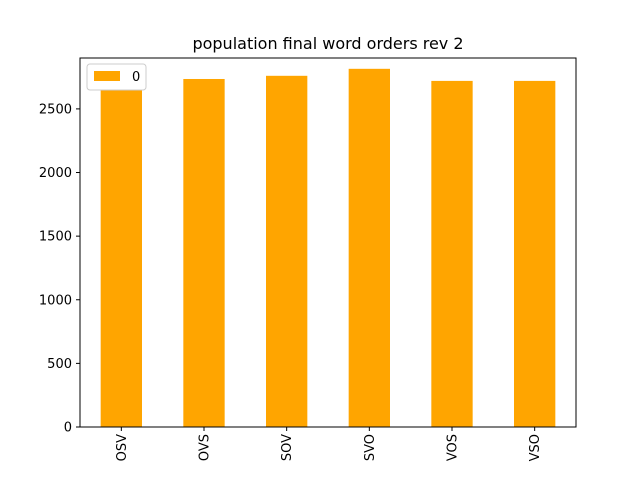 The width and height of the screenshot is (640, 480). I want to click on y-tick-label: 0, so click(68, 428).